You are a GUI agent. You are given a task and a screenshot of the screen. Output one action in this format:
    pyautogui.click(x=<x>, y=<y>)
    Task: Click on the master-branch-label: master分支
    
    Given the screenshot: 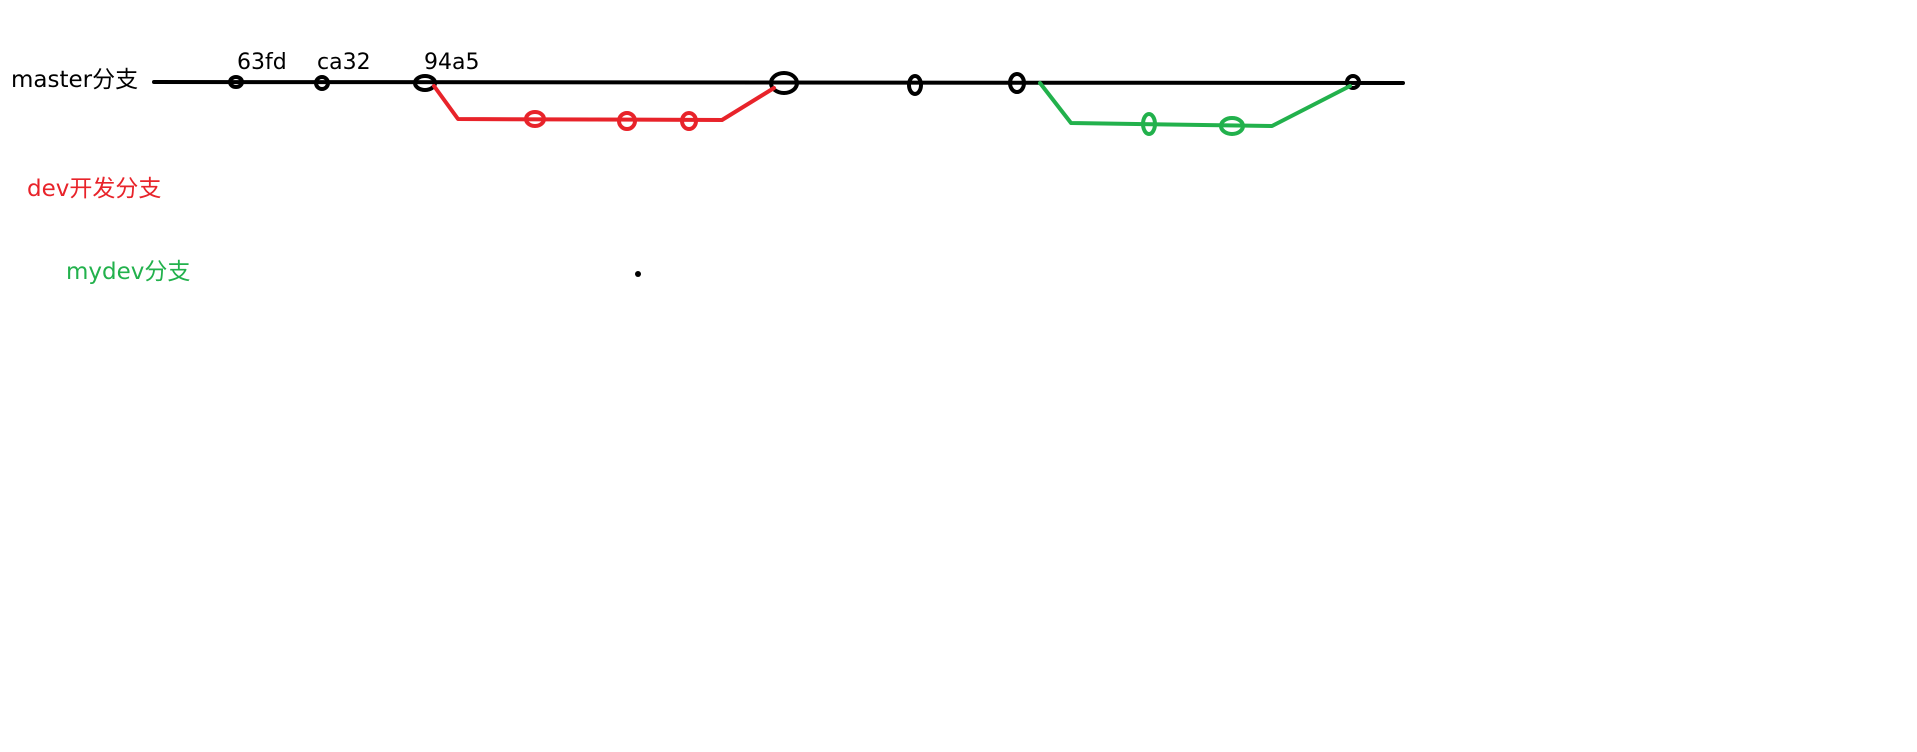 What is the action you would take?
    pyautogui.click(x=74, y=80)
    